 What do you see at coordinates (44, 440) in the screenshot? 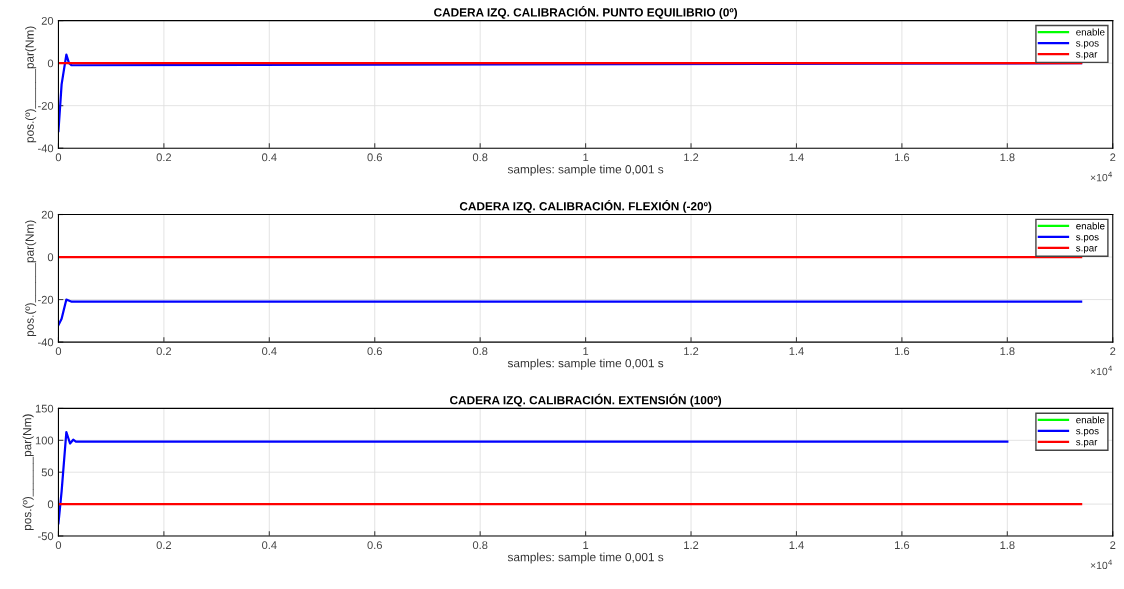
I see `y-tick-label: 100` at bounding box center [44, 440].